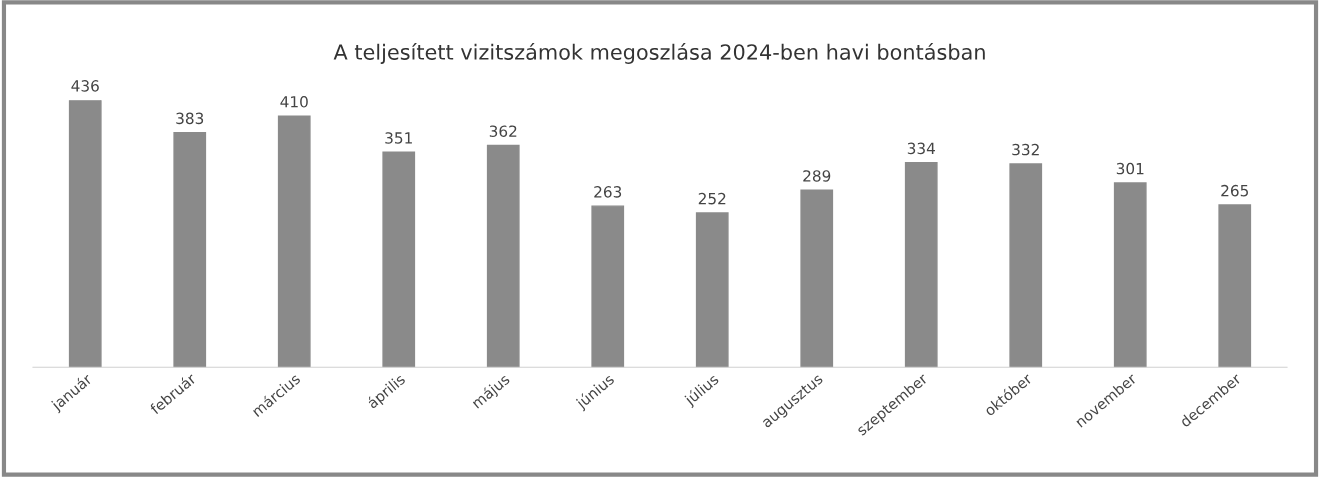  Describe the element at coordinates (398, 138) in the screenshot. I see `data-label: 351` at that location.